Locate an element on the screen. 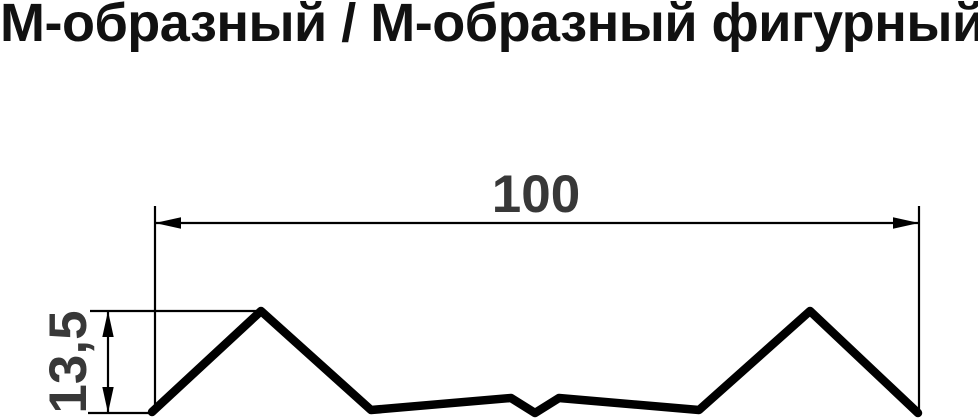 The height and width of the screenshot is (420, 978). arrowhead-up is located at coordinates (108, 324).